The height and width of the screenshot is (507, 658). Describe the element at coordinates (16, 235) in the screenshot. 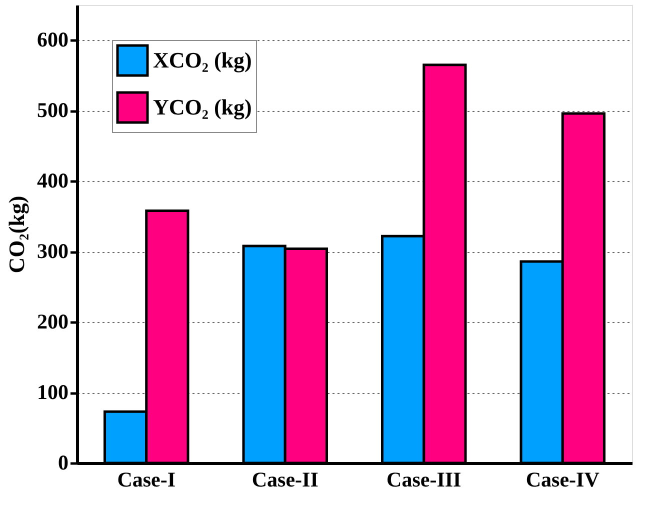

I see `y-axis-title: CO₂(kg)` at that location.